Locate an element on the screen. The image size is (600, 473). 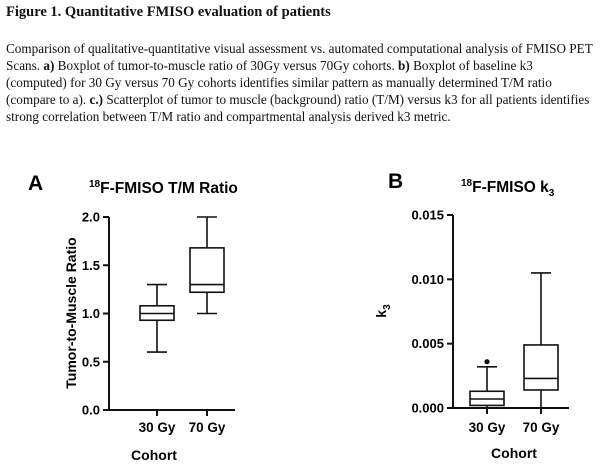
caption-panel-ref: b) is located at coordinates (404, 65).